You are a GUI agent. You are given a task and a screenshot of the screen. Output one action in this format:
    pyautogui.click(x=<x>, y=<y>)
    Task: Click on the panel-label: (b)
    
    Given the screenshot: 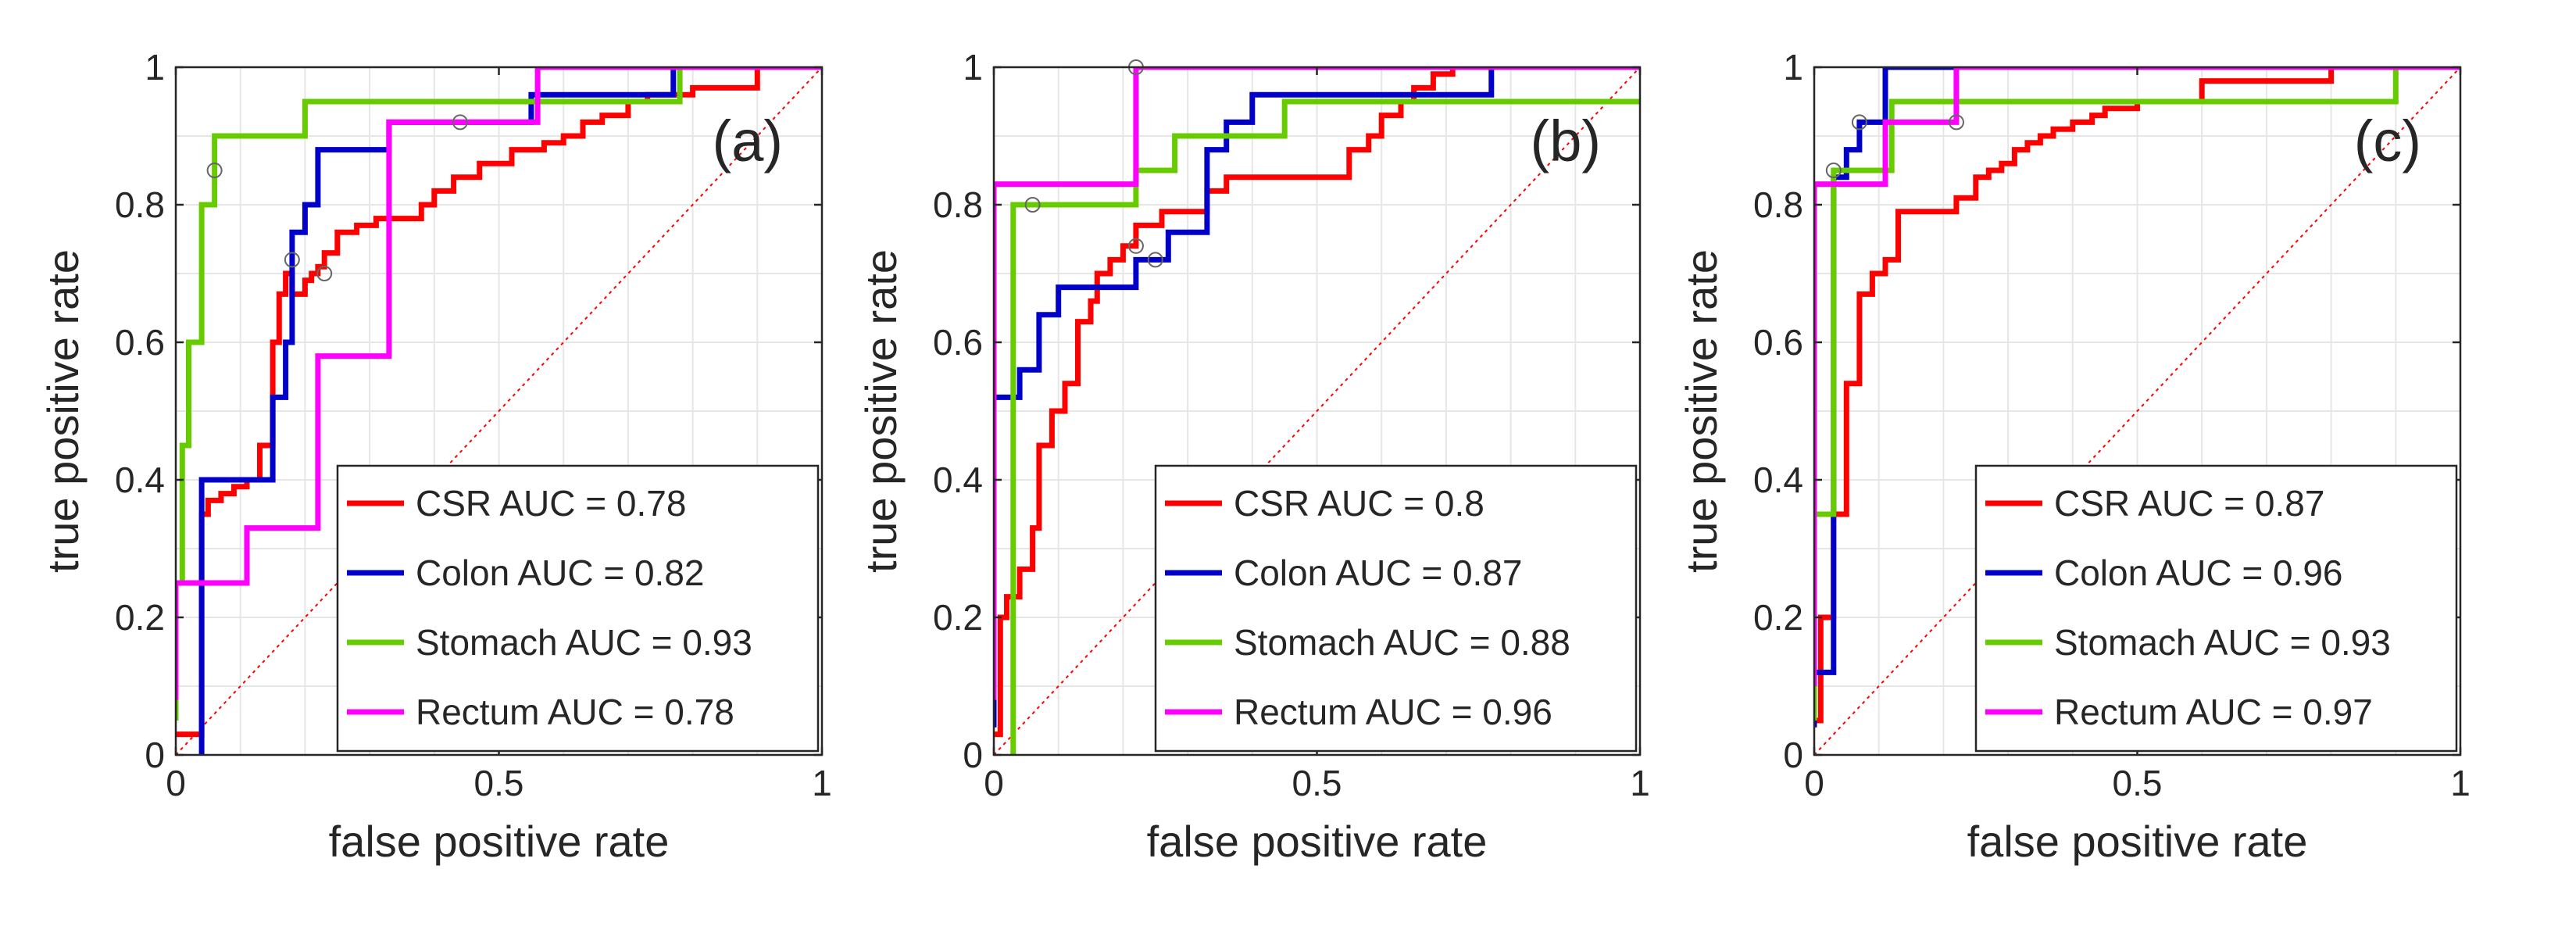 What is the action you would take?
    pyautogui.click(x=1566, y=141)
    